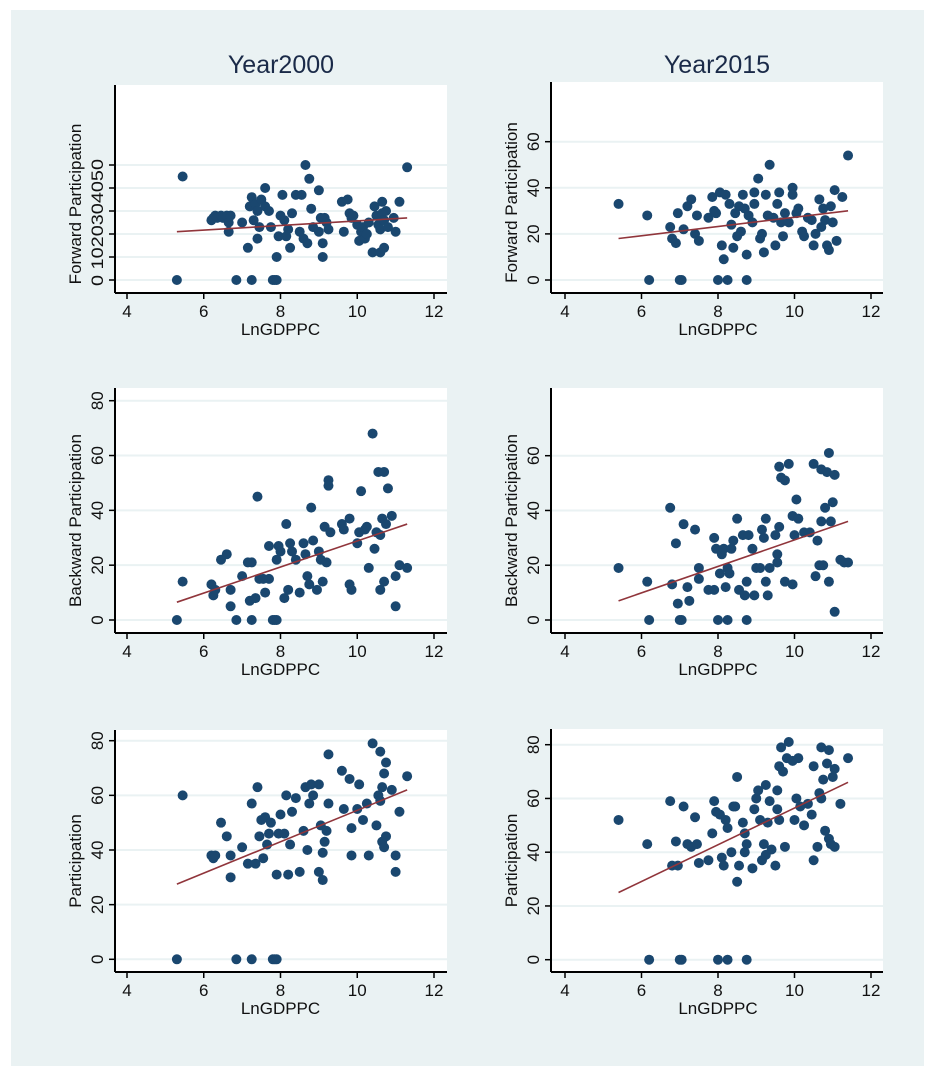 The image size is (937, 1078). I want to click on y-tick-label: 60, so click(533, 455).